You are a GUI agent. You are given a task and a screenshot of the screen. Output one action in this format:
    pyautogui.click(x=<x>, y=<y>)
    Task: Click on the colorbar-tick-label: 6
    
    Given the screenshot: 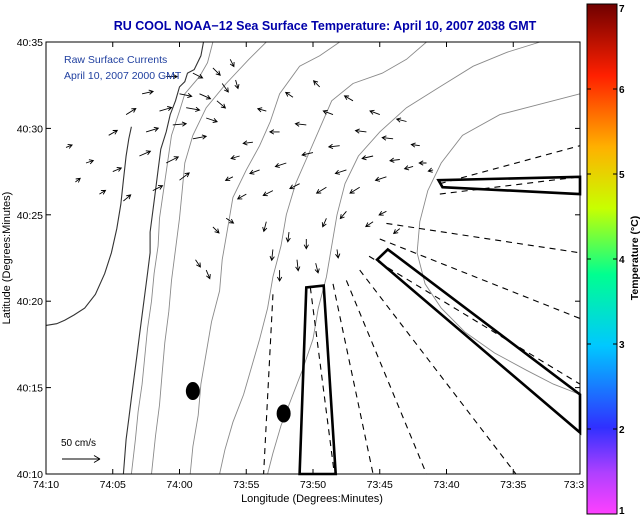 What is the action you would take?
    pyautogui.click(x=622, y=90)
    